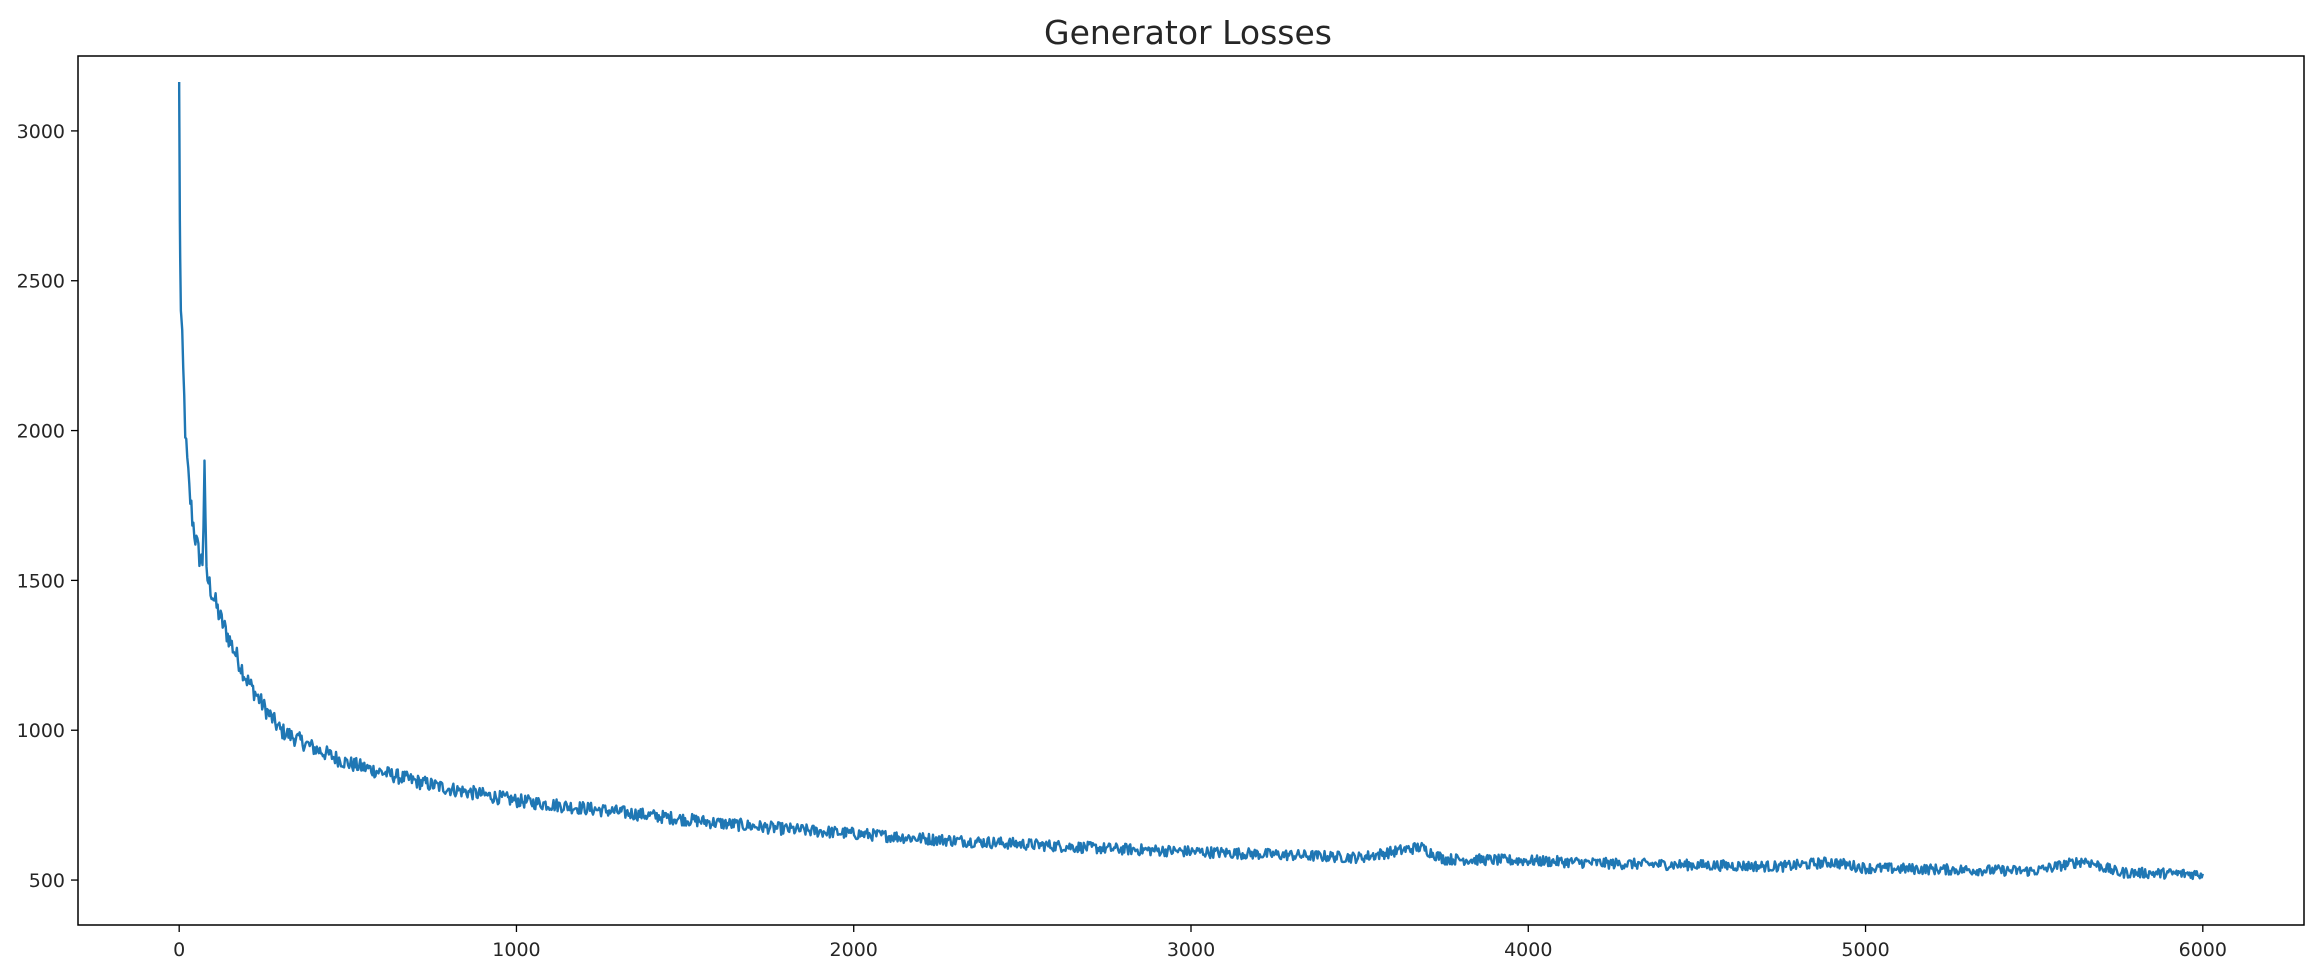  Describe the element at coordinates (2203, 950) in the screenshot. I see `x-tick-label: 6000` at that location.